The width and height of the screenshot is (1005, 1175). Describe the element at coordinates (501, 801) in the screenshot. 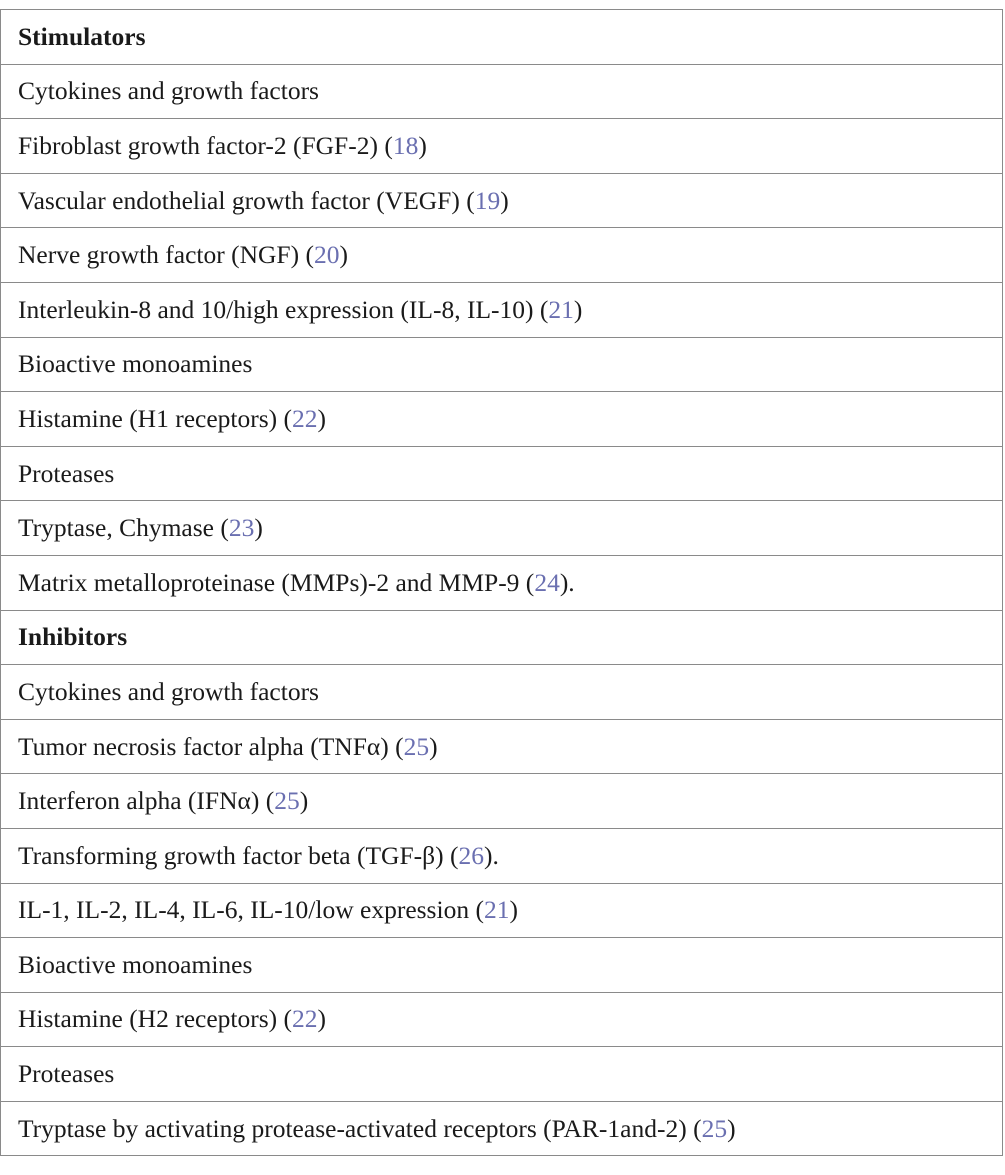

I see `table-row: Interferon alpha (IFNα) (25)` at that location.